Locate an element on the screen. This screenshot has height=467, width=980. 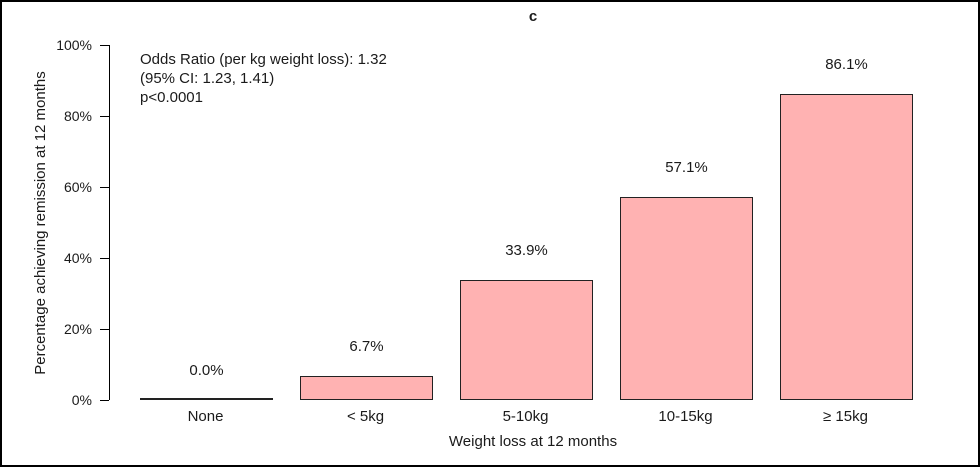
bar-10-15kg is located at coordinates (686, 298).